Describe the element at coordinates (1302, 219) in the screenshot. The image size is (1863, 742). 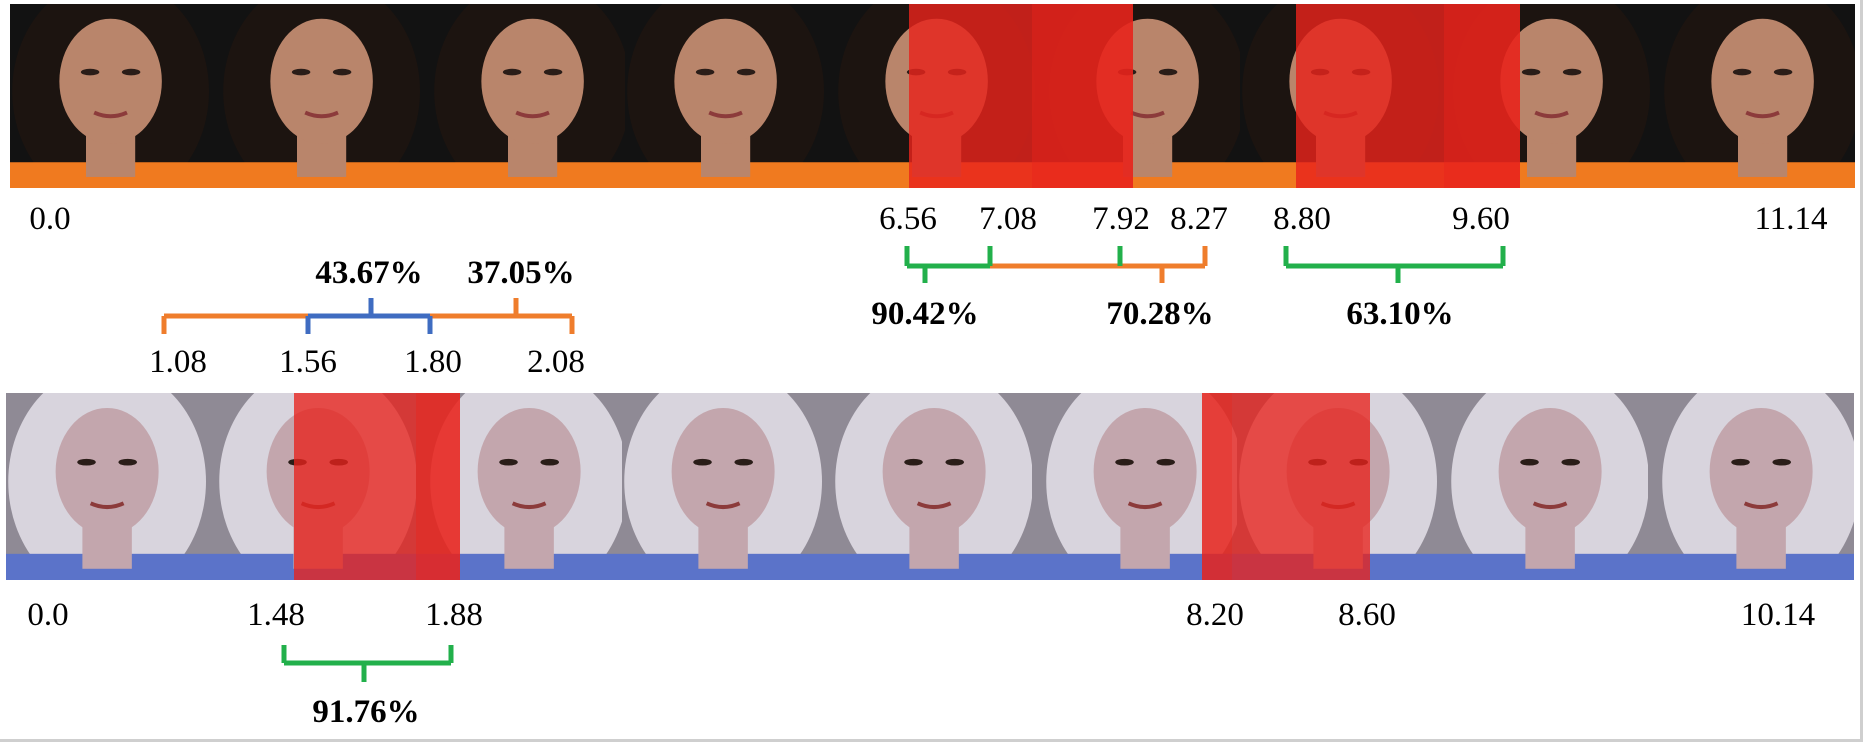
I see `top-tick-5: 8.80` at that location.